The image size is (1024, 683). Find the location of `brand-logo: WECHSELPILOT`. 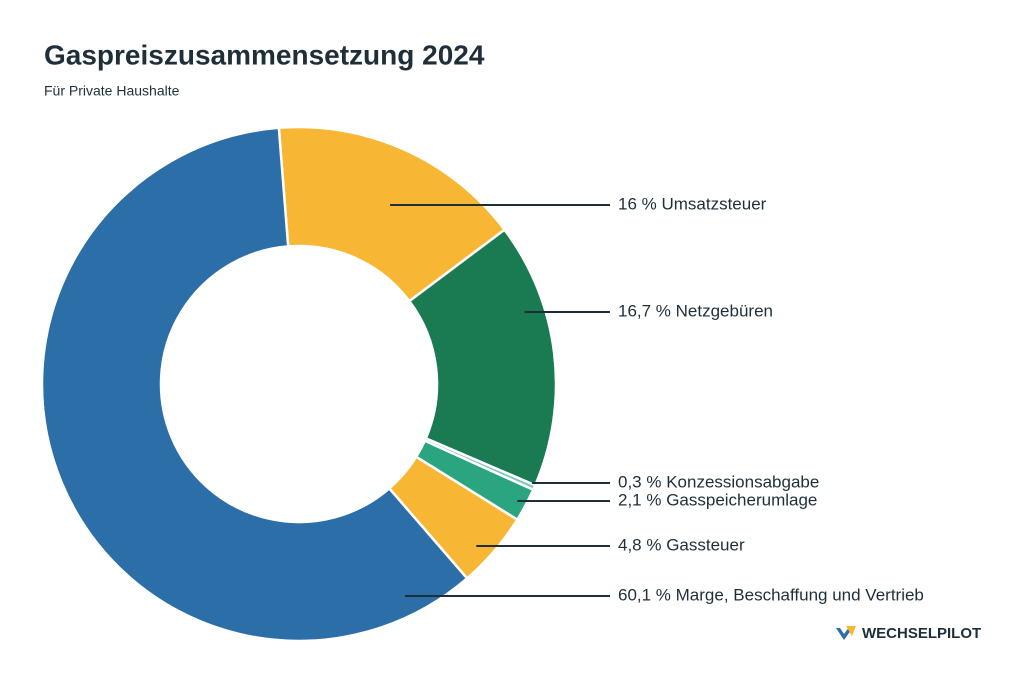

brand-logo: WECHSELPILOT is located at coordinates (908, 633).